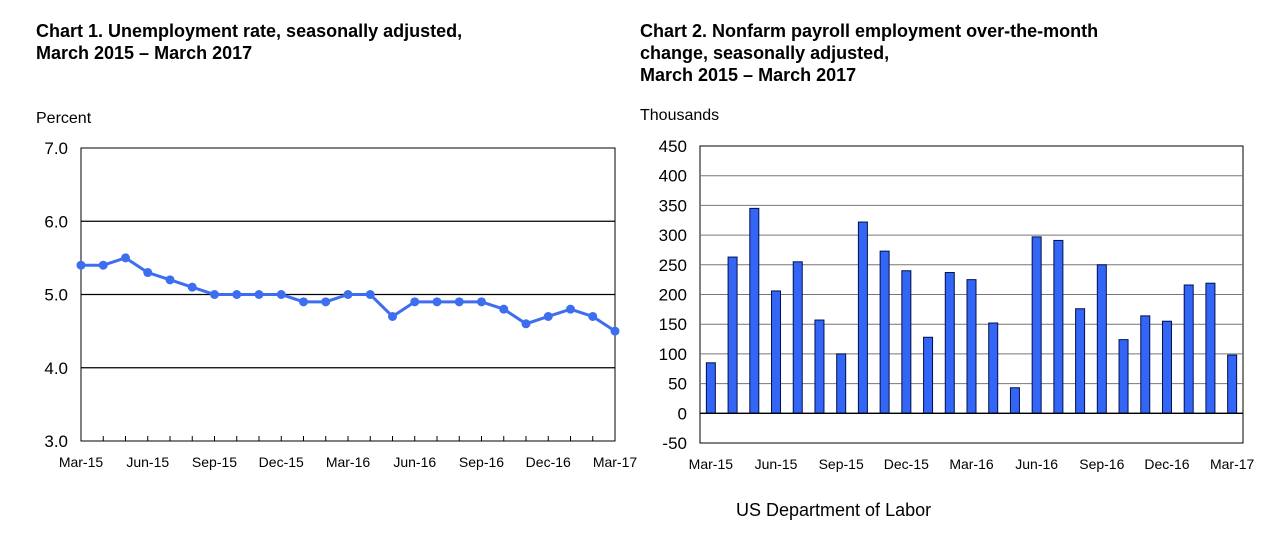 The width and height of the screenshot is (1286, 552). I want to click on chart2-ylabel: Thousands, so click(680, 115).